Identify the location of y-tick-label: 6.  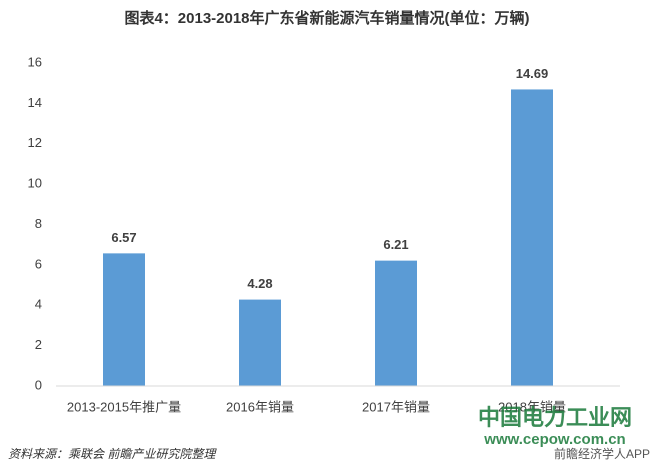
(38, 263).